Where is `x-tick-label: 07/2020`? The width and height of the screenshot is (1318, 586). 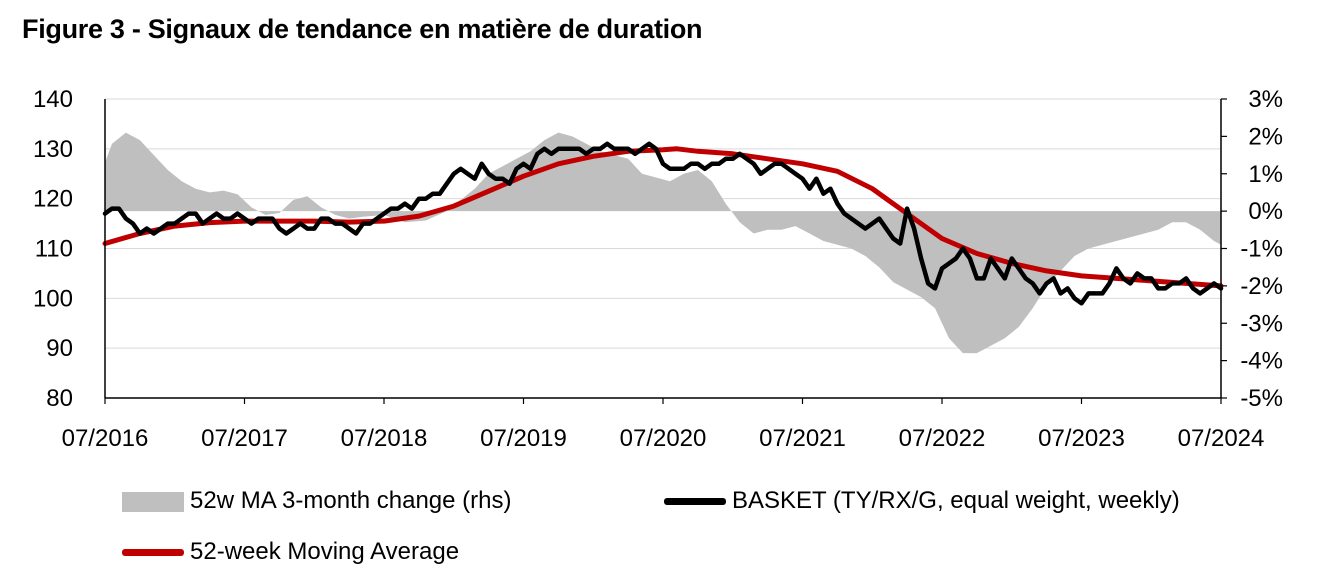 x-tick-label: 07/2020 is located at coordinates (663, 438).